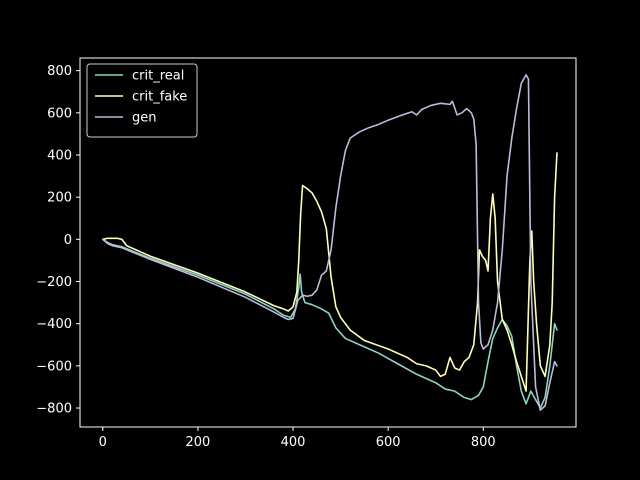 The image size is (640, 480). Describe the element at coordinates (158, 76) in the screenshot. I see `legend-label-crit-real: crit_real` at that location.